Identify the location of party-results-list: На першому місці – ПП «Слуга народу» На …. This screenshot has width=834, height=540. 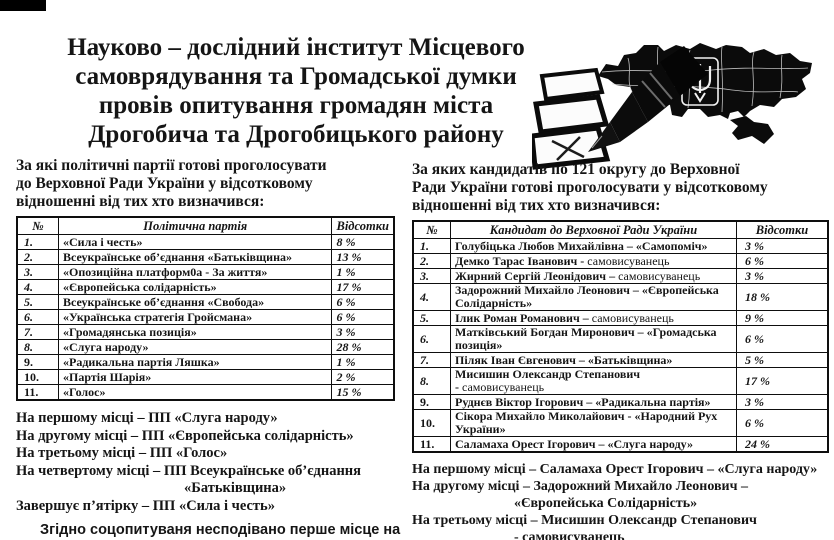
(212, 462).